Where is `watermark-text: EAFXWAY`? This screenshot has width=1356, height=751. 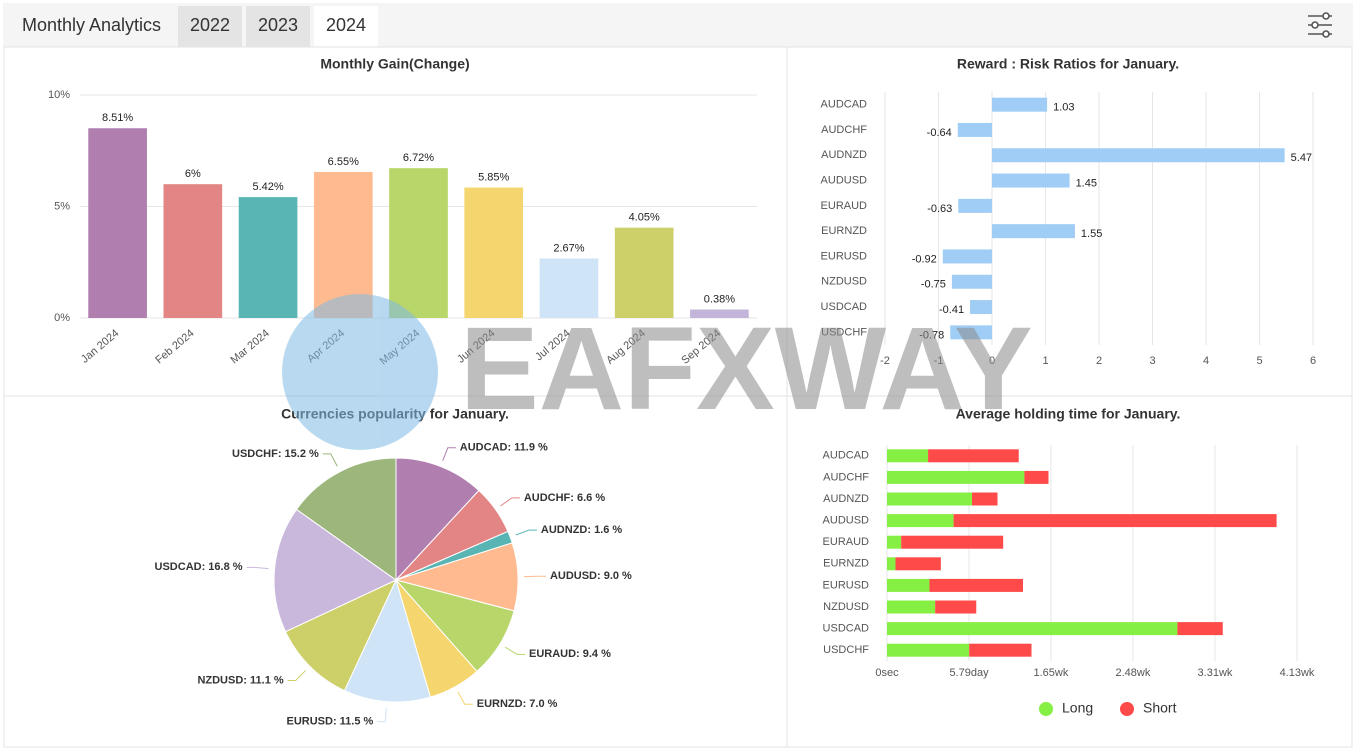 watermark-text: EAFXWAY is located at coordinates (746, 369).